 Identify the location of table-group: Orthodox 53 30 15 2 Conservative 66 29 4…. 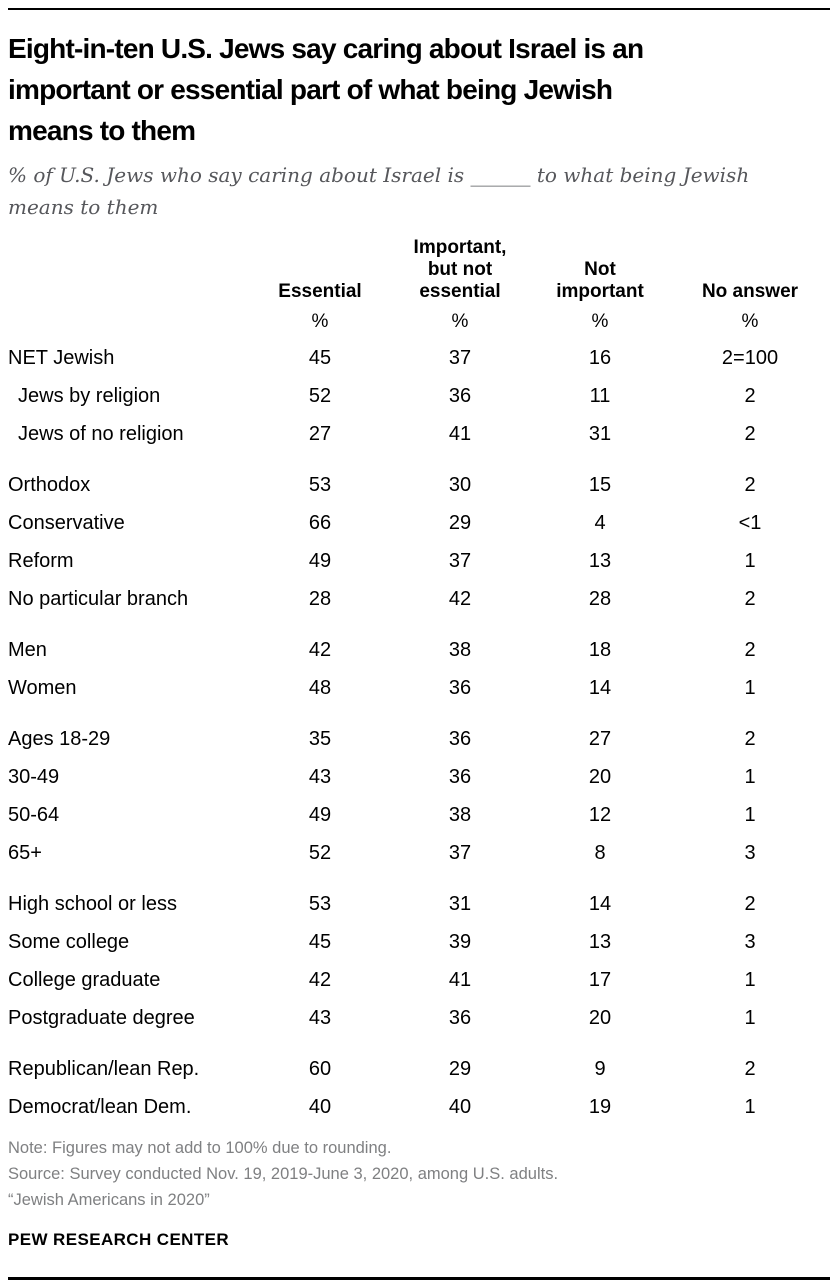
(419, 542).